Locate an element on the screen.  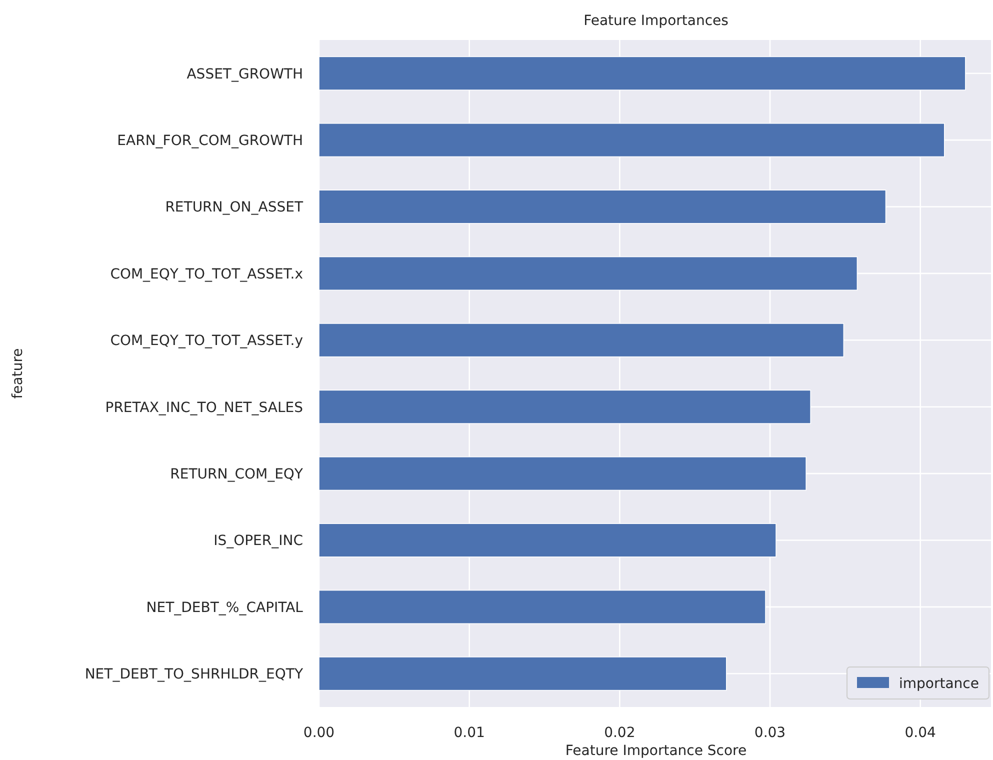
y-tick-label: PRETAX_INC_TO_NET_SALES is located at coordinates (204, 408).